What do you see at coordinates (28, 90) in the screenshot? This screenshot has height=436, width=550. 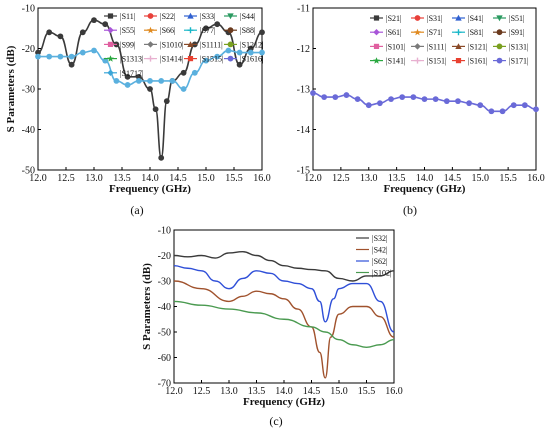 I see `y-tick-label: -30` at bounding box center [28, 90].